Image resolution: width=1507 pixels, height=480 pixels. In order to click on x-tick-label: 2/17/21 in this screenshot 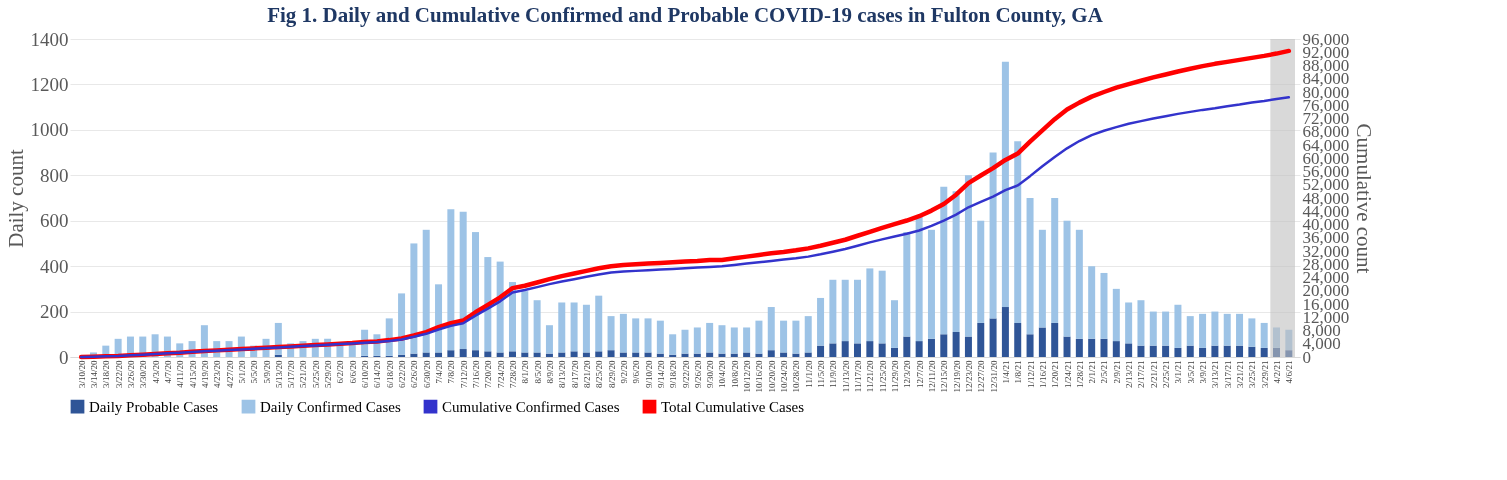, I will do `click(1141, 374)`.